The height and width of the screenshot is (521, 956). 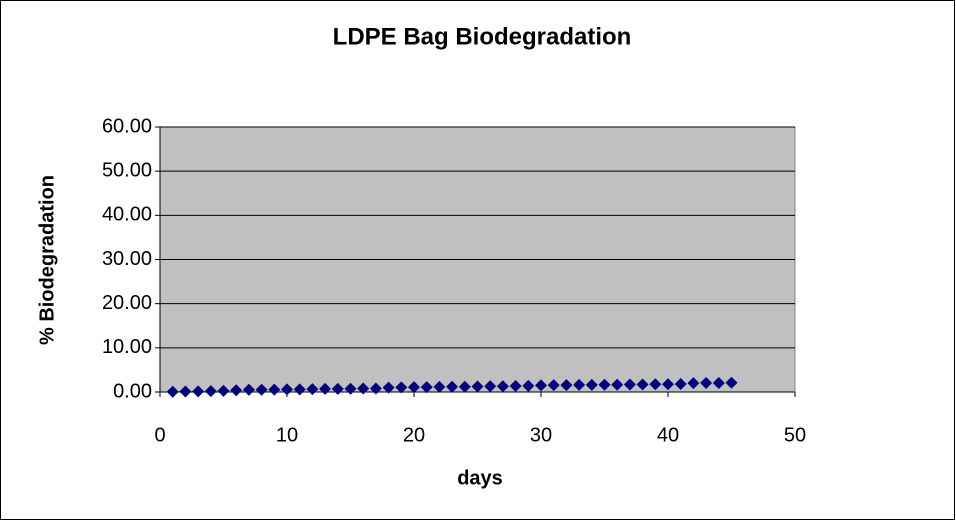 I want to click on y-tick-label: 10.00, so click(x=127, y=347).